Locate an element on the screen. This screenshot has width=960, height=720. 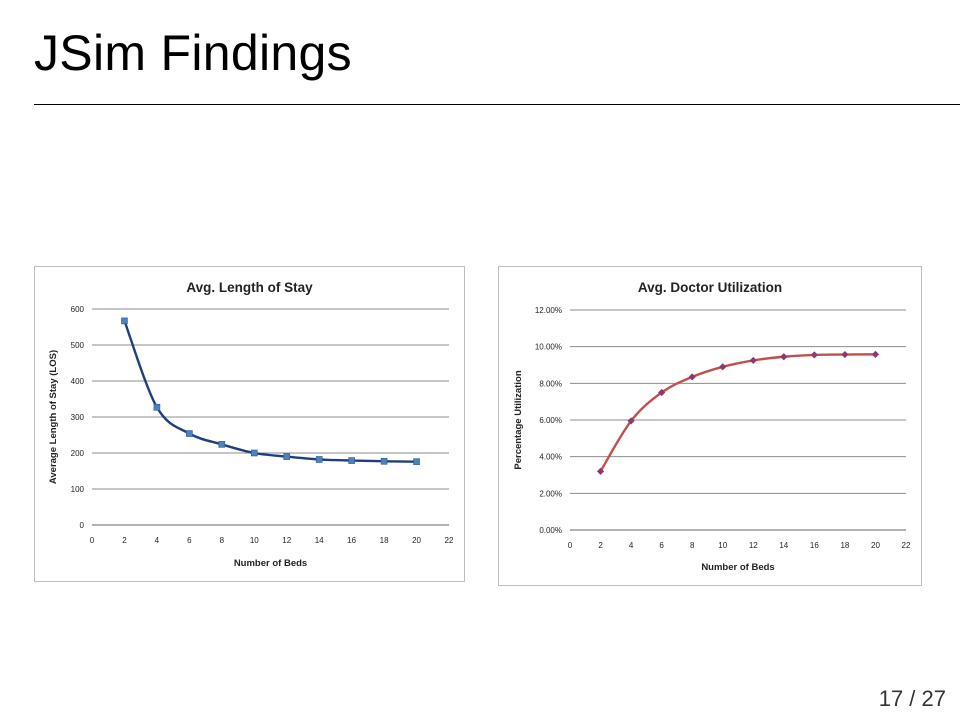
y-tick-label: 2.00% is located at coordinates (550, 493).